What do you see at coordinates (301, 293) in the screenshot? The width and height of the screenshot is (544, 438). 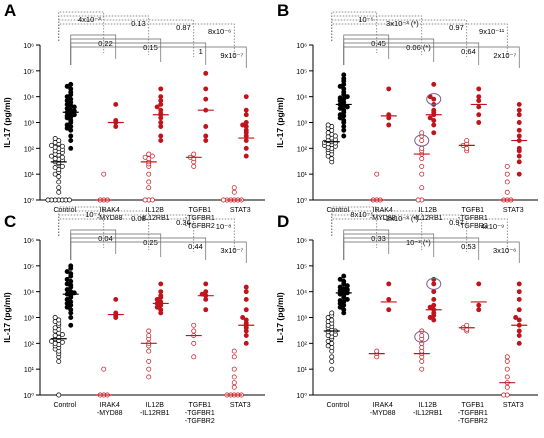 I see `y-tick-label: 10⁴` at bounding box center [301, 293].